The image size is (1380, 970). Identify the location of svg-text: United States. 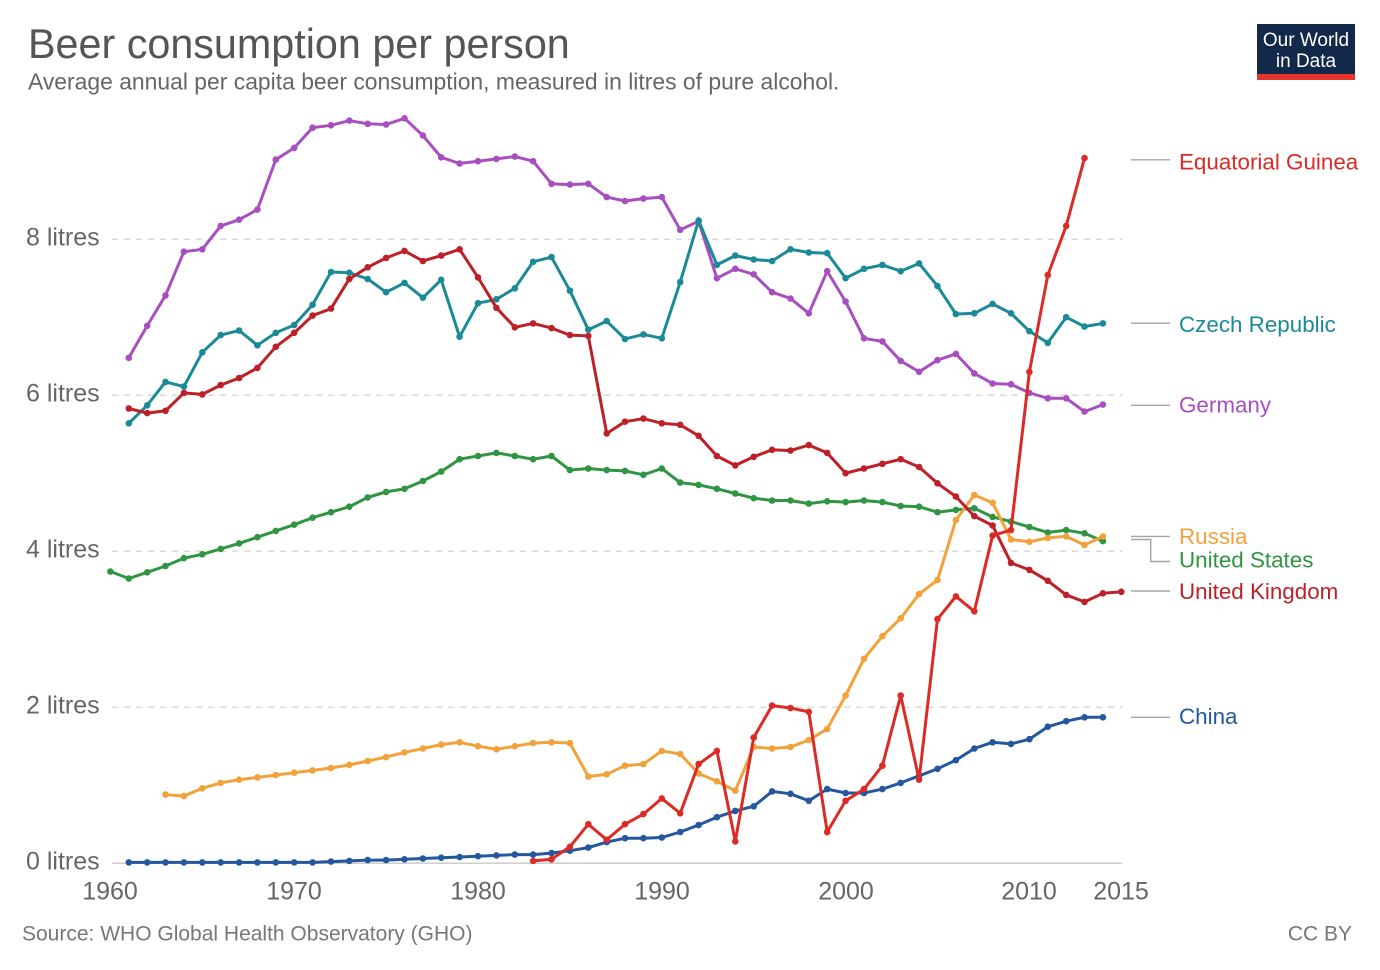
(1246, 559).